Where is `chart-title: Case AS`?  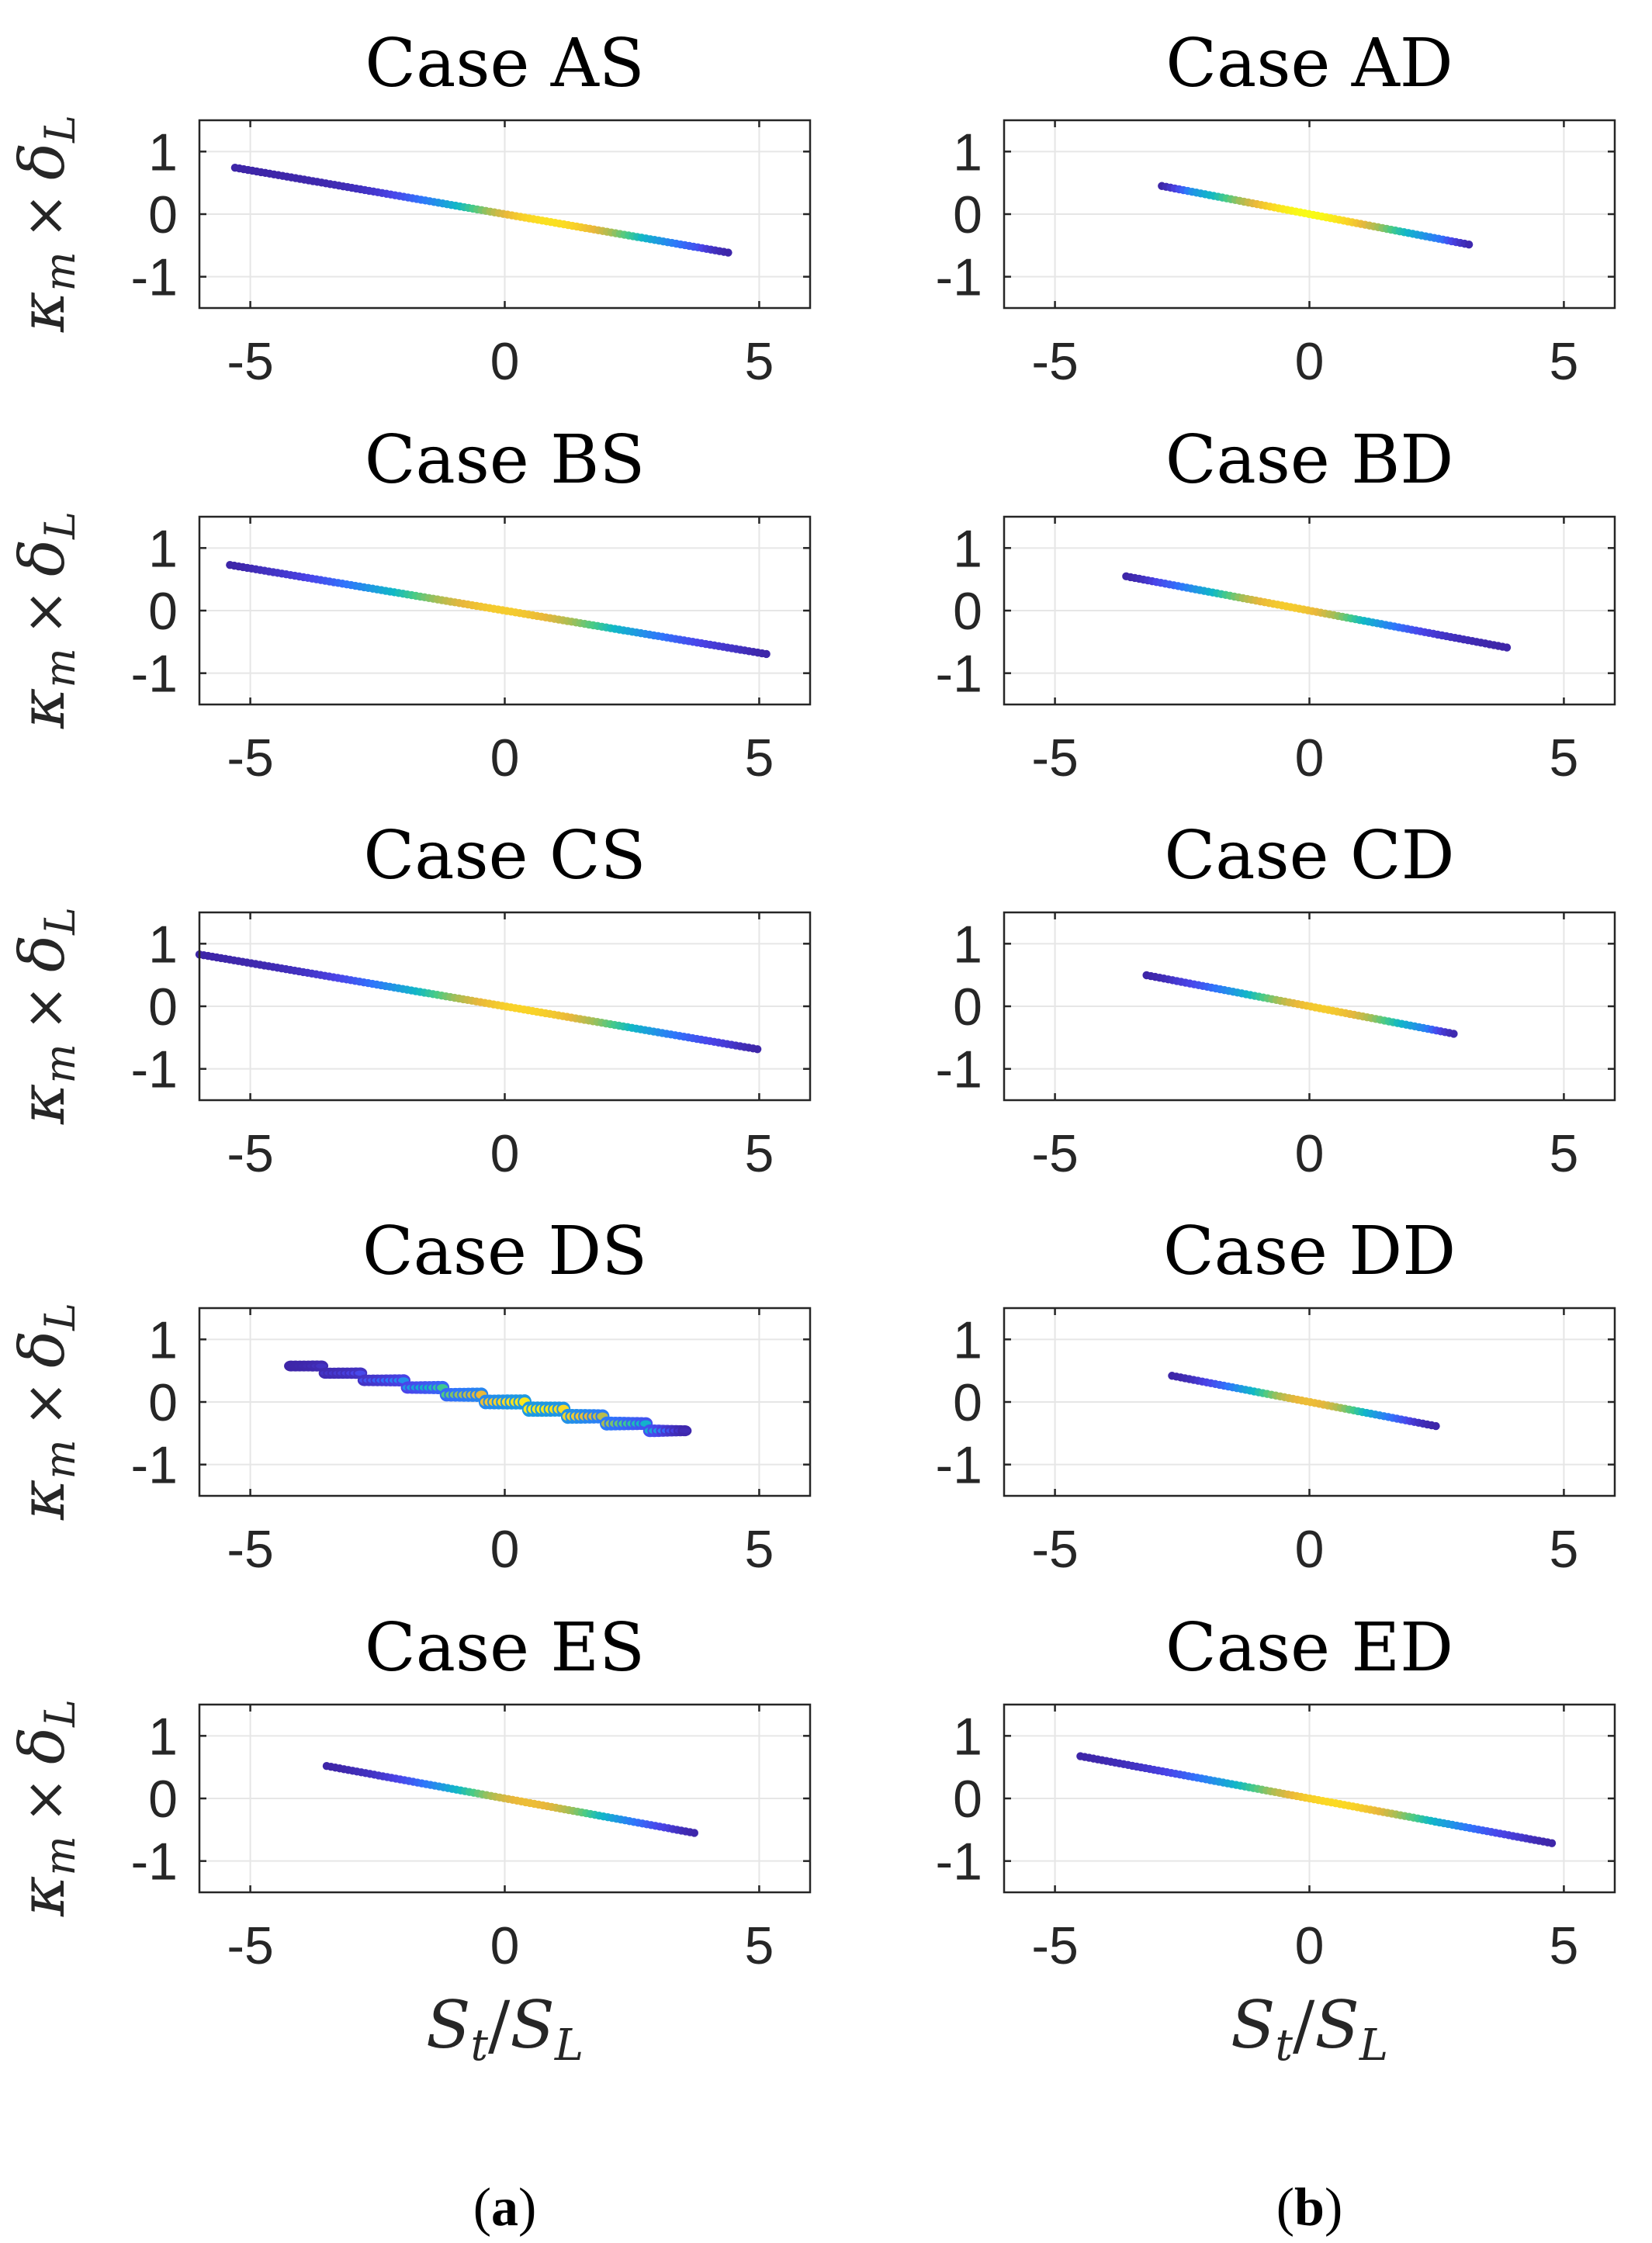
chart-title: Case AS is located at coordinates (504, 63).